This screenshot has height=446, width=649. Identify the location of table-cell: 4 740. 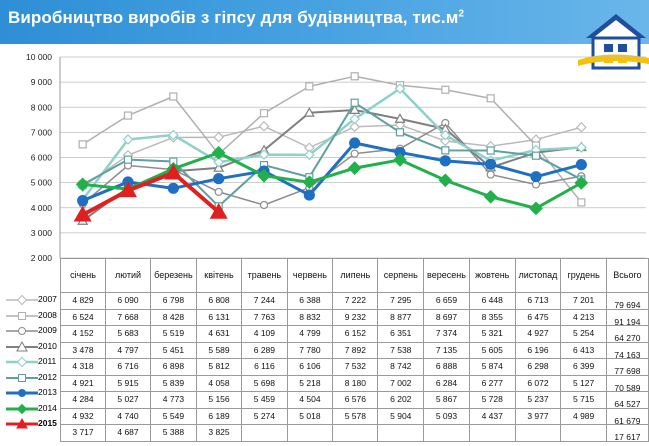
(128, 416).